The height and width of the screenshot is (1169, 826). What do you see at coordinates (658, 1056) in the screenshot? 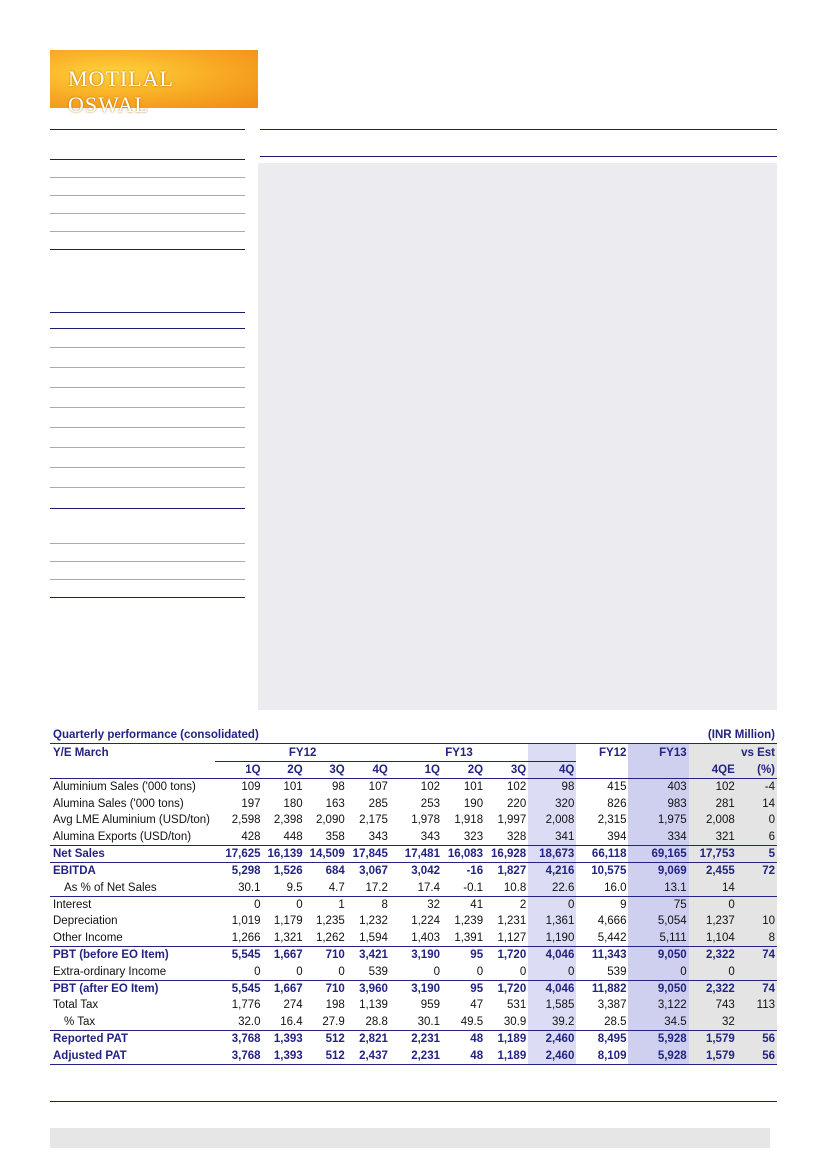
I see `cell: 5,928` at bounding box center [658, 1056].